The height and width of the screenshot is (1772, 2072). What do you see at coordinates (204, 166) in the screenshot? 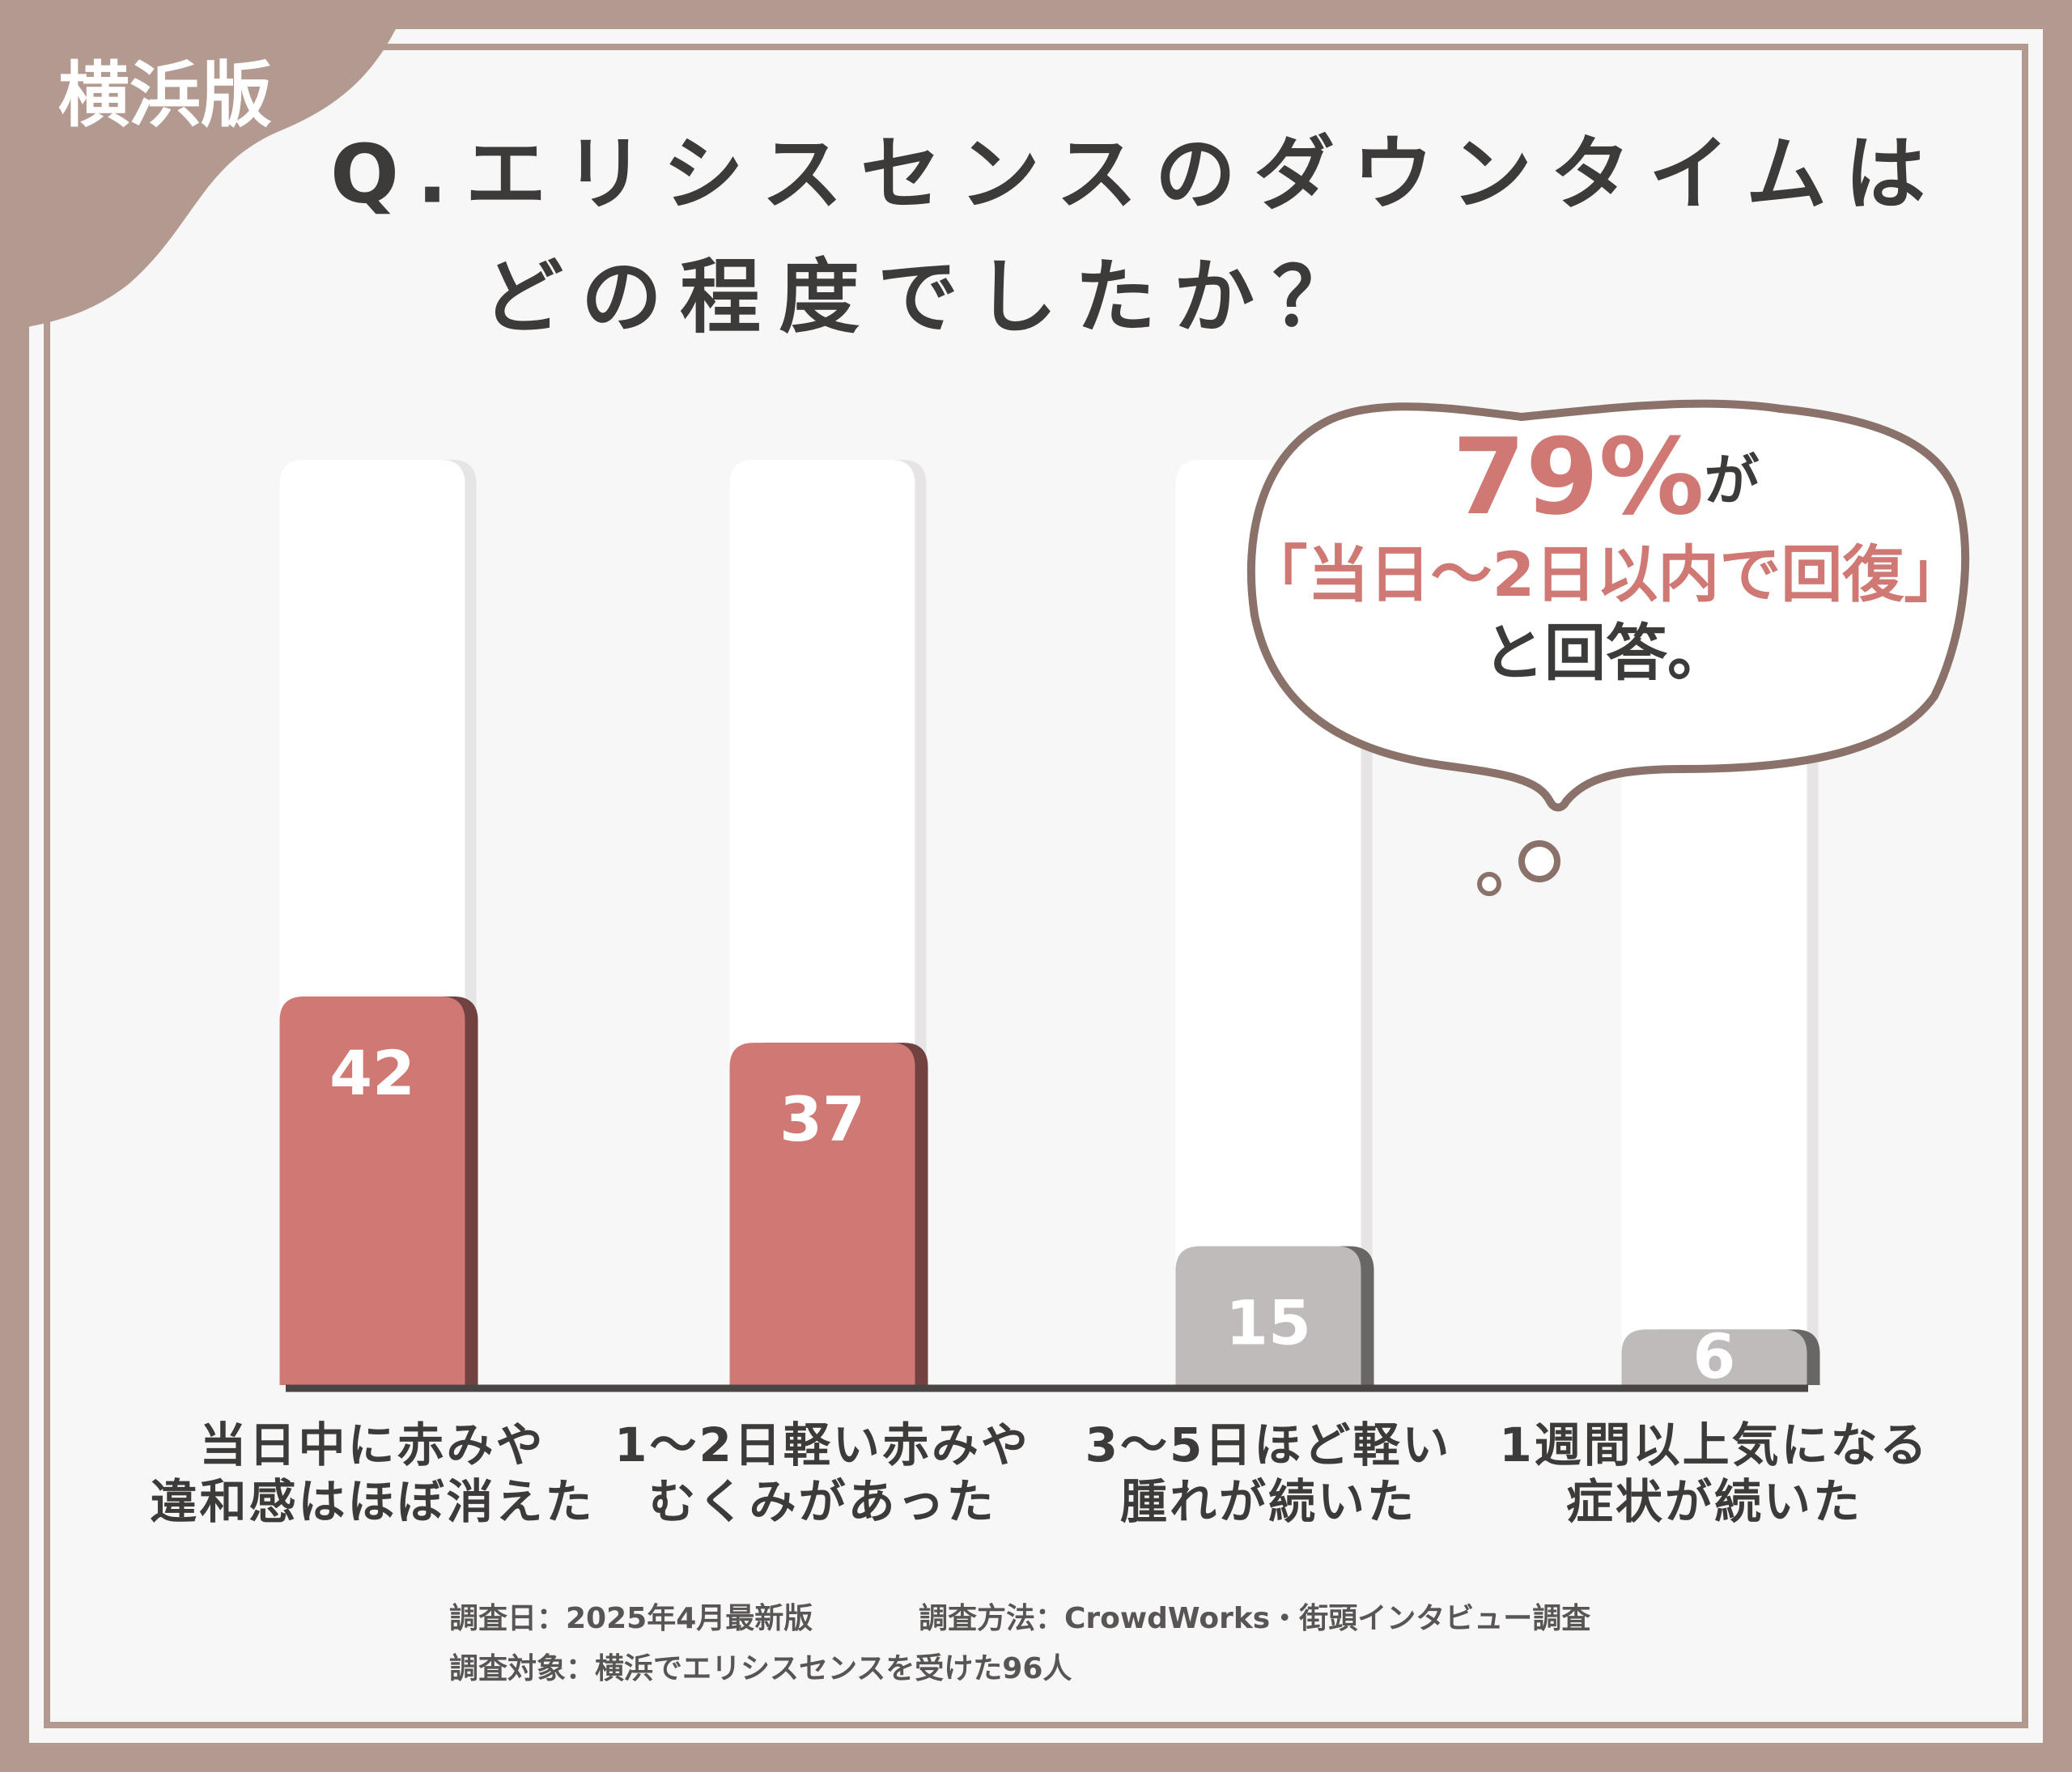
I see `badge-shape` at bounding box center [204, 166].